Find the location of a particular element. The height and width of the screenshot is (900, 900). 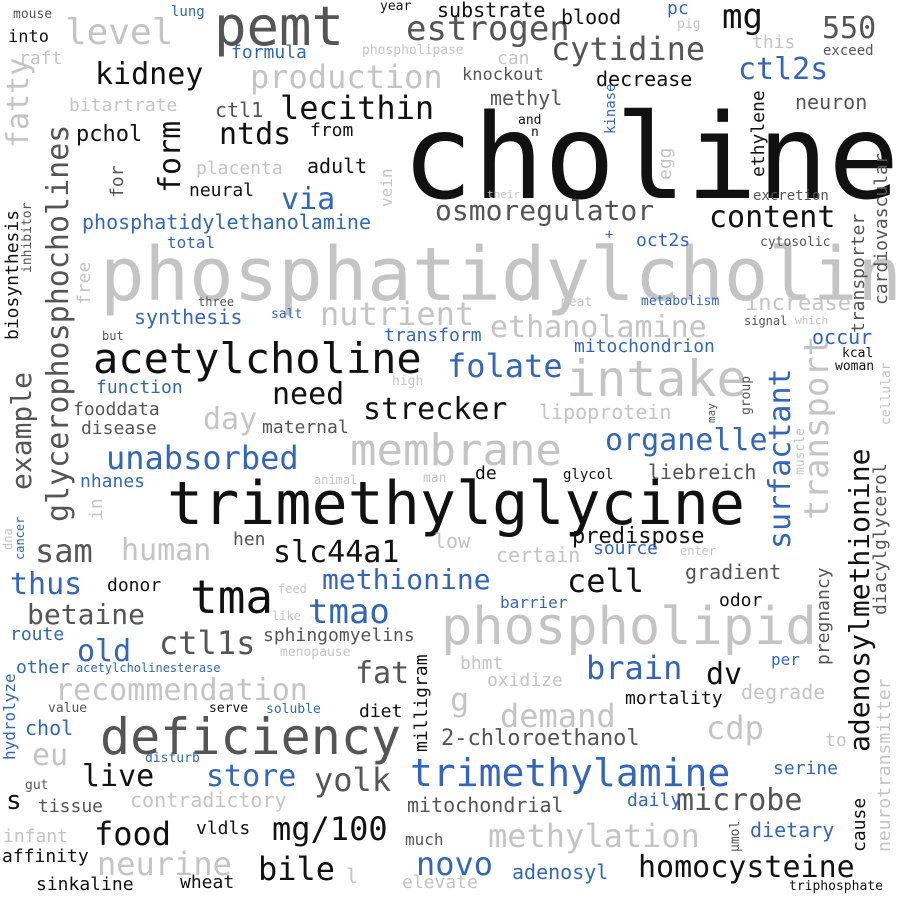

word-tma: tma is located at coordinates (232, 597).